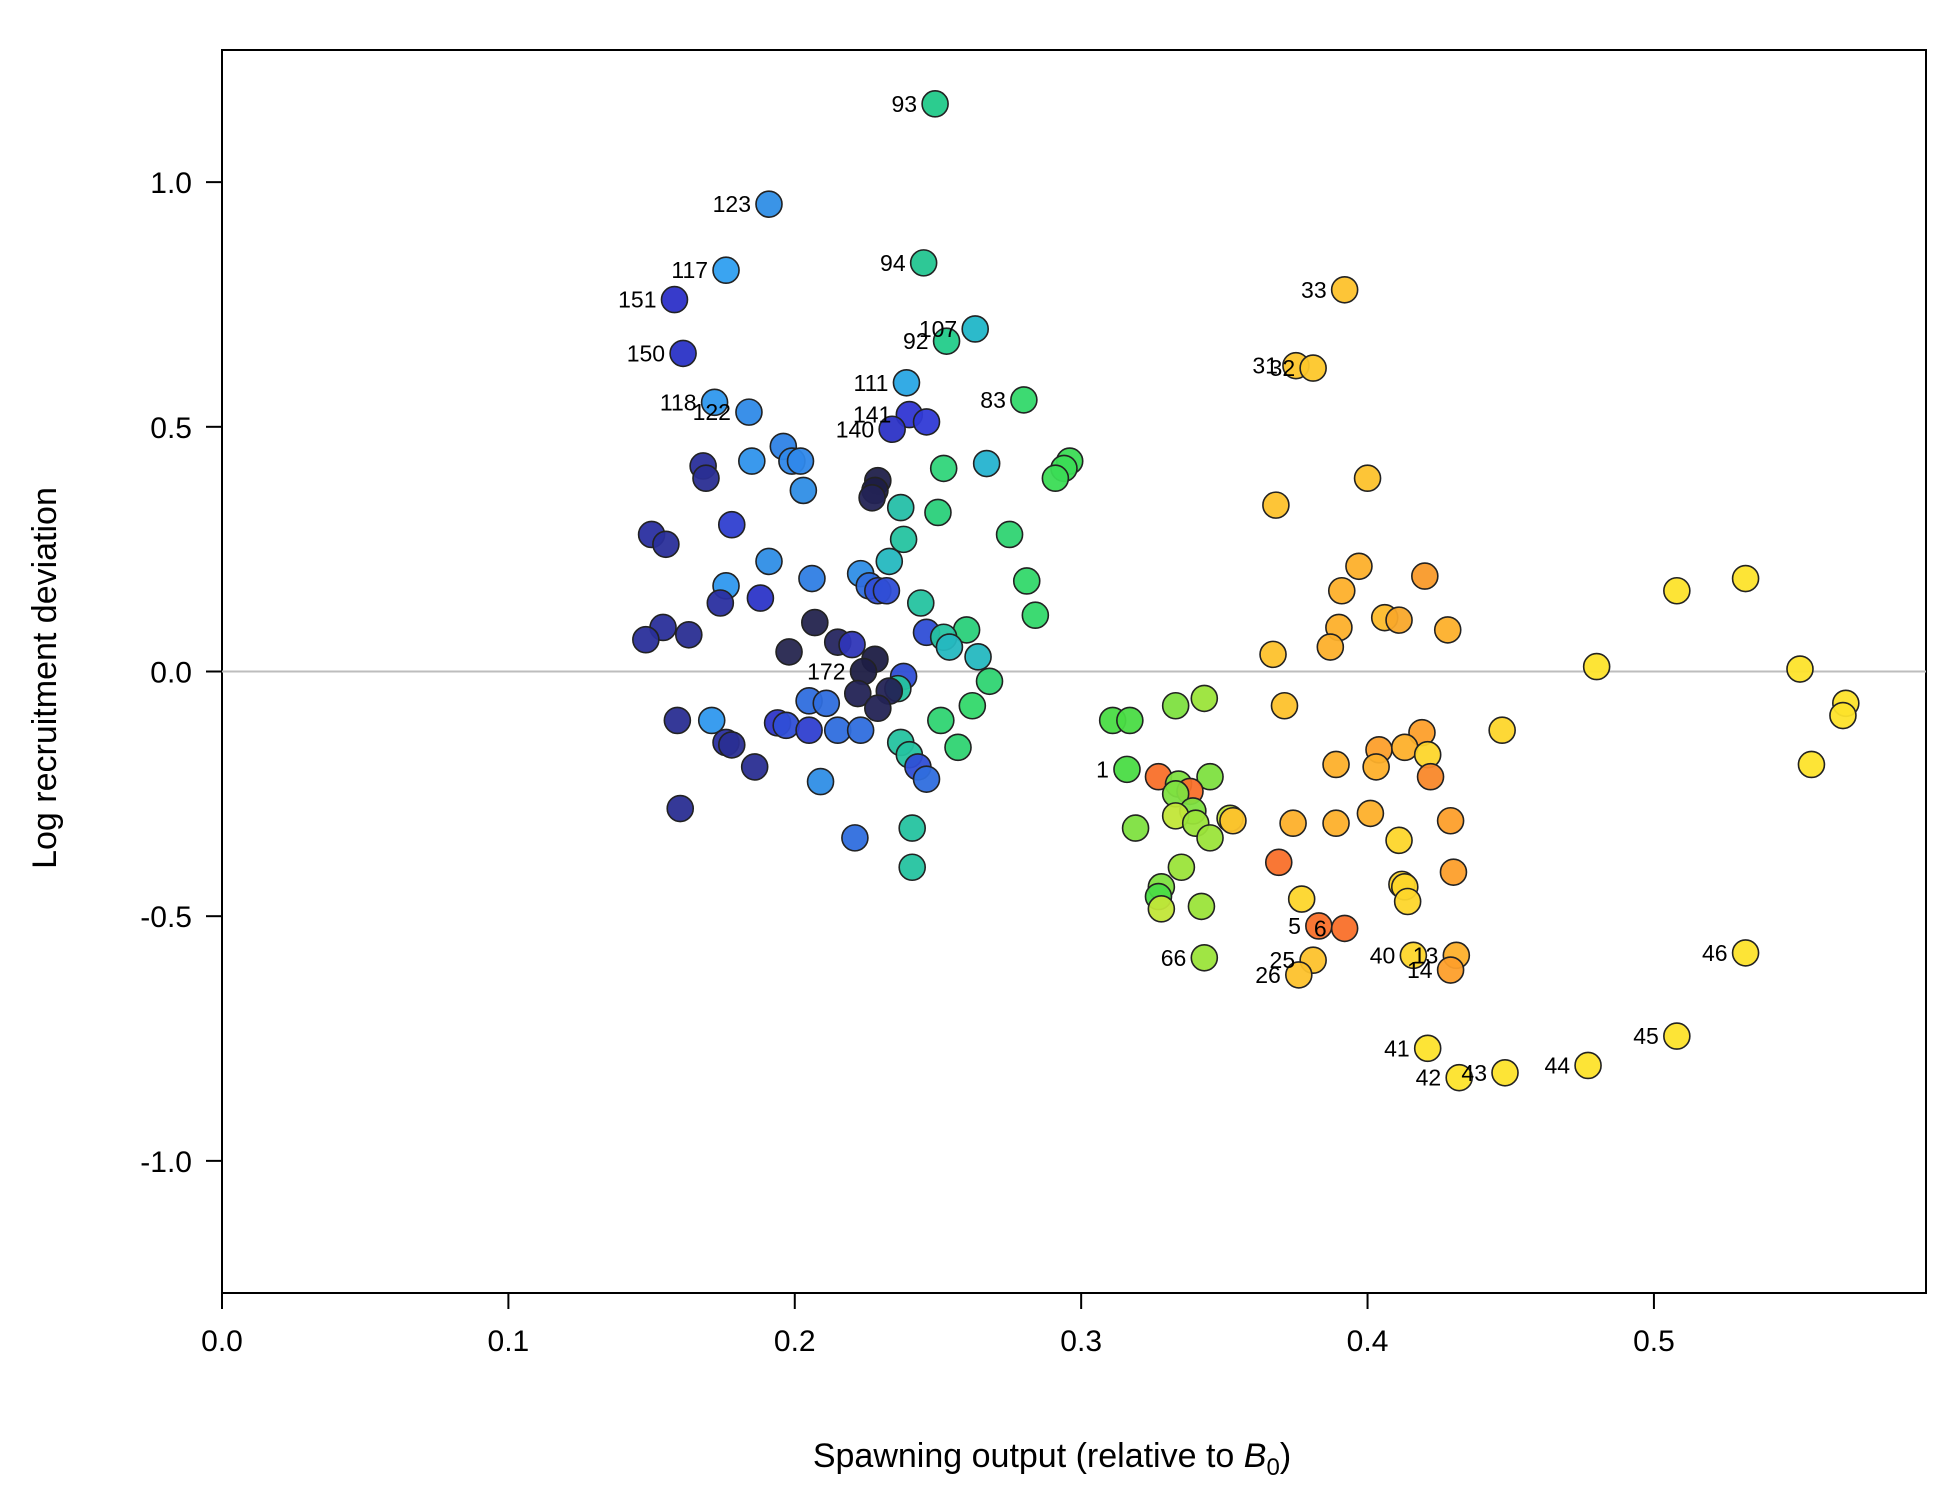  Describe the element at coordinates (1715, 953) in the screenshot. I see `data-point-label: 46` at that location.